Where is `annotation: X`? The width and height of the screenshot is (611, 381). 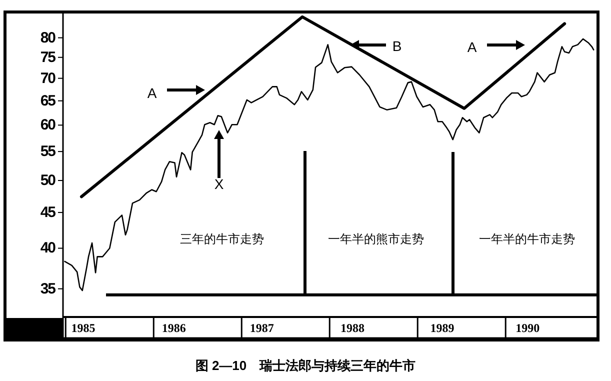
annotation: X is located at coordinates (219, 184).